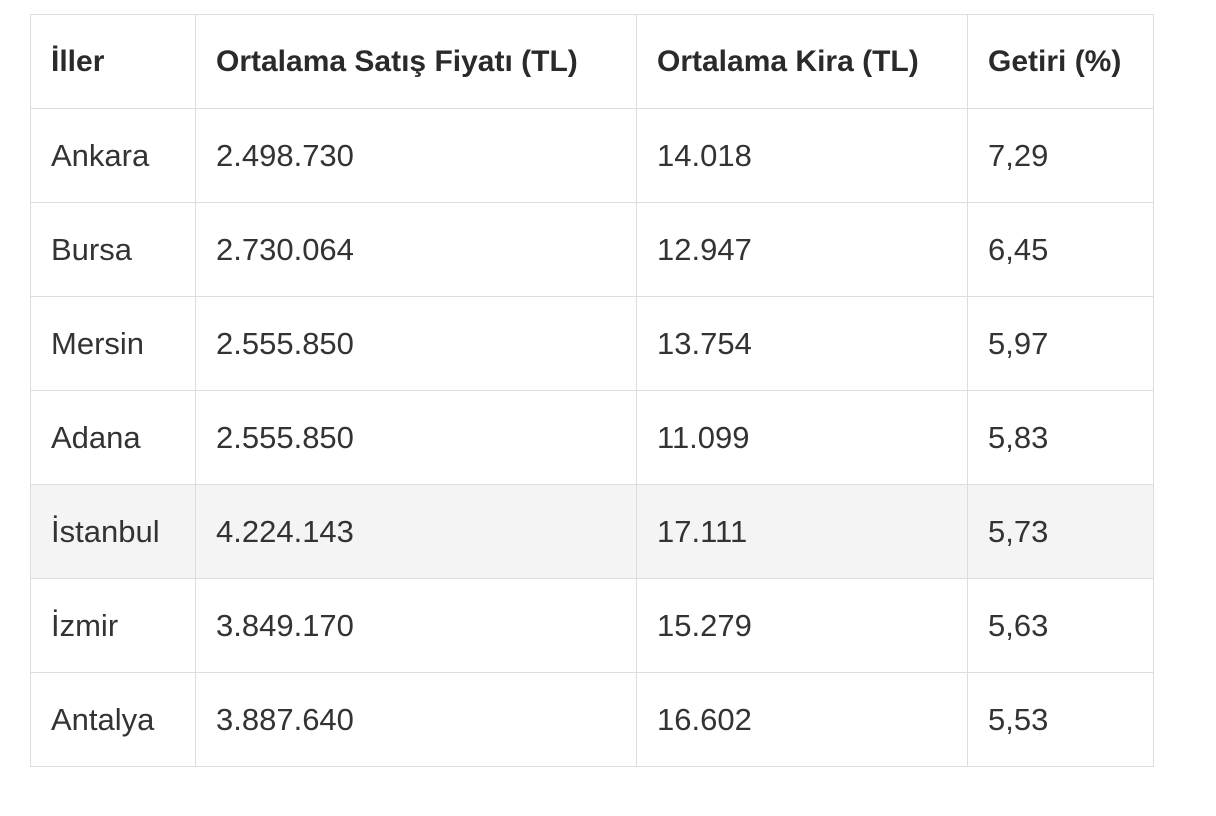 The width and height of the screenshot is (1216, 816). Describe the element at coordinates (416, 531) in the screenshot. I see `cell-sale-price: 4.224.143` at that location.